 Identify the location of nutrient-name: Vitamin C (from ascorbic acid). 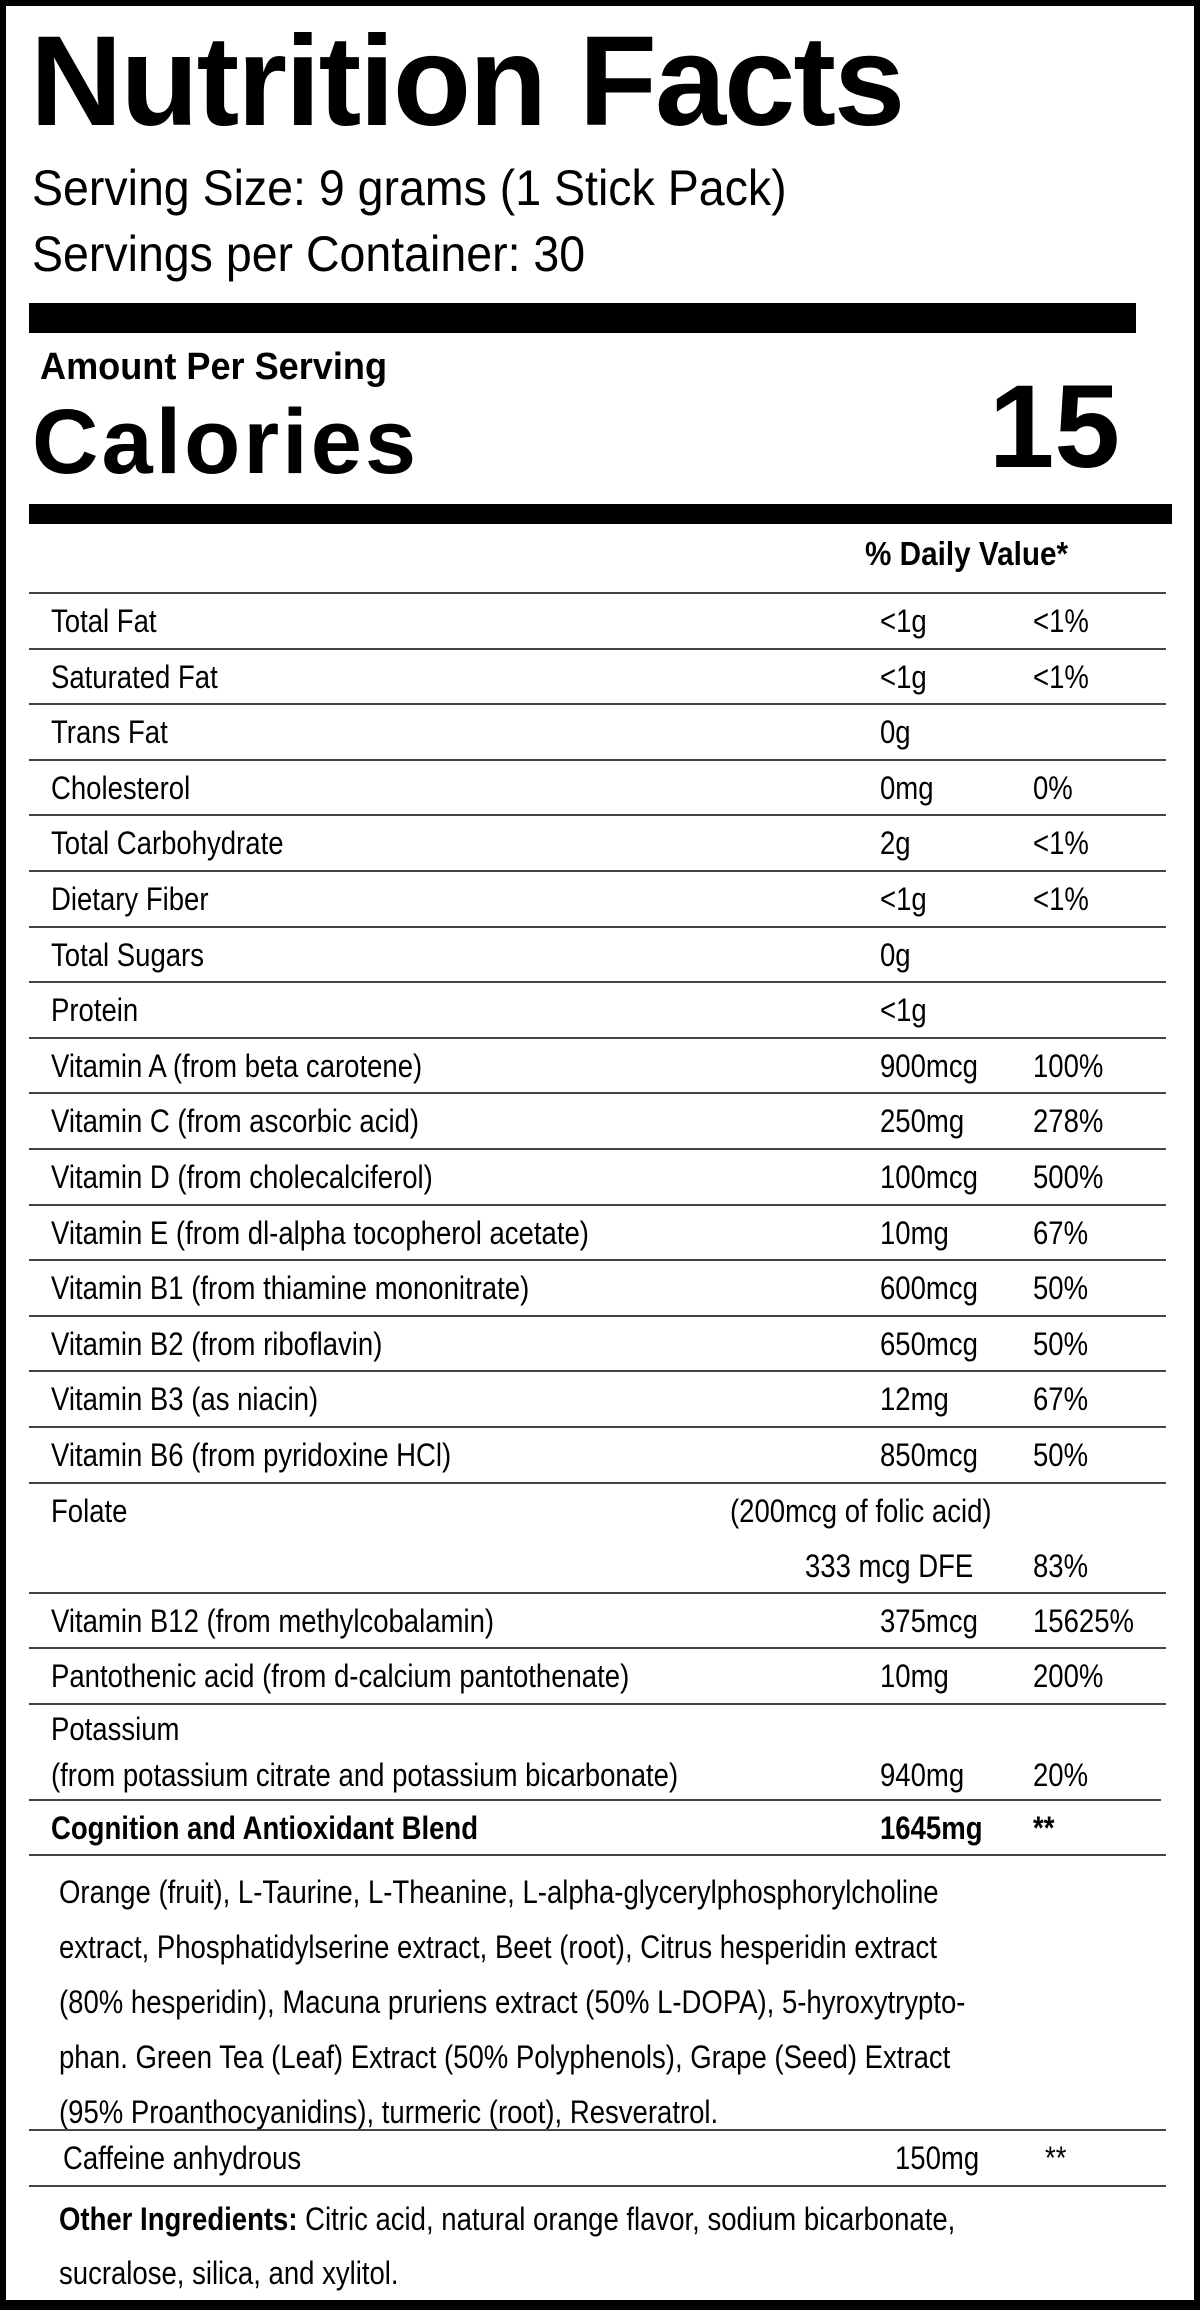
(235, 1121).